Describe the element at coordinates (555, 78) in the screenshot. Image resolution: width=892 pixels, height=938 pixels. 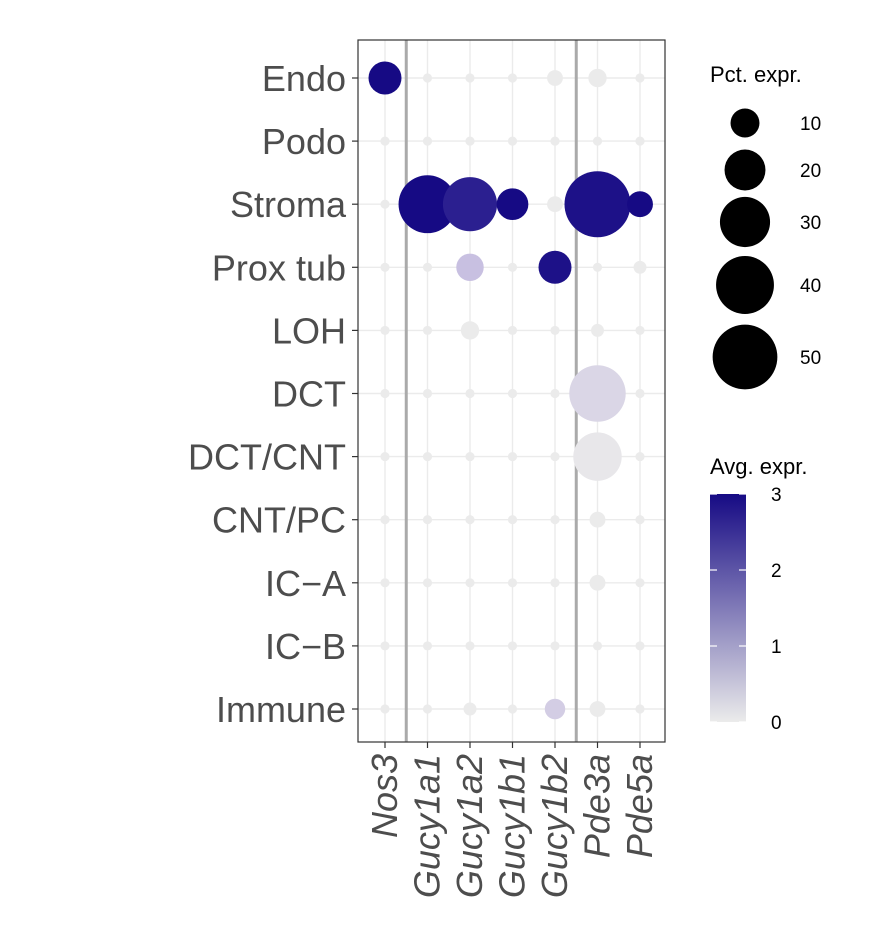
I see `dot-endo-gucy1b2` at that location.